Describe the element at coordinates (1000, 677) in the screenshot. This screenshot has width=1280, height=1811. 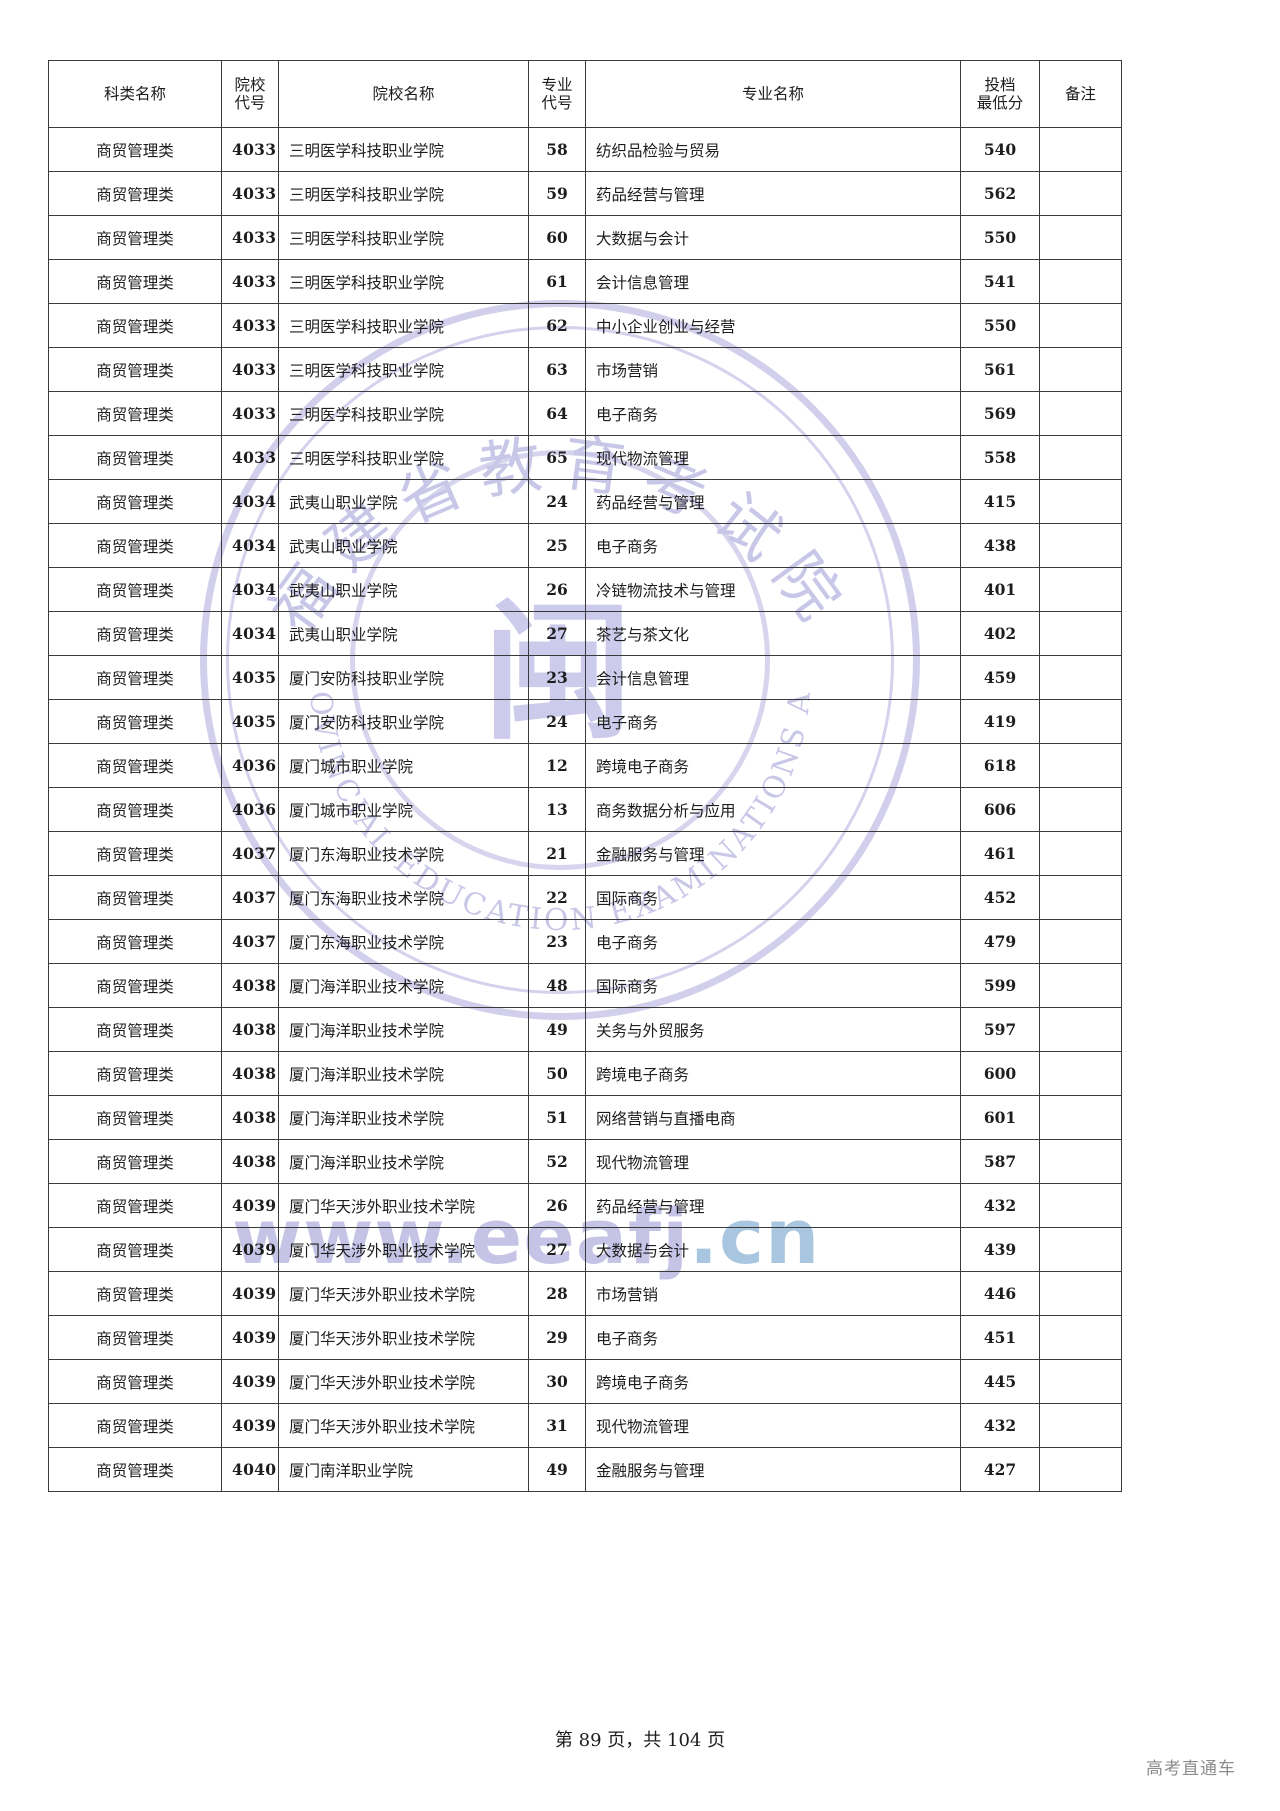
I see `cell-min-score: 459` at that location.